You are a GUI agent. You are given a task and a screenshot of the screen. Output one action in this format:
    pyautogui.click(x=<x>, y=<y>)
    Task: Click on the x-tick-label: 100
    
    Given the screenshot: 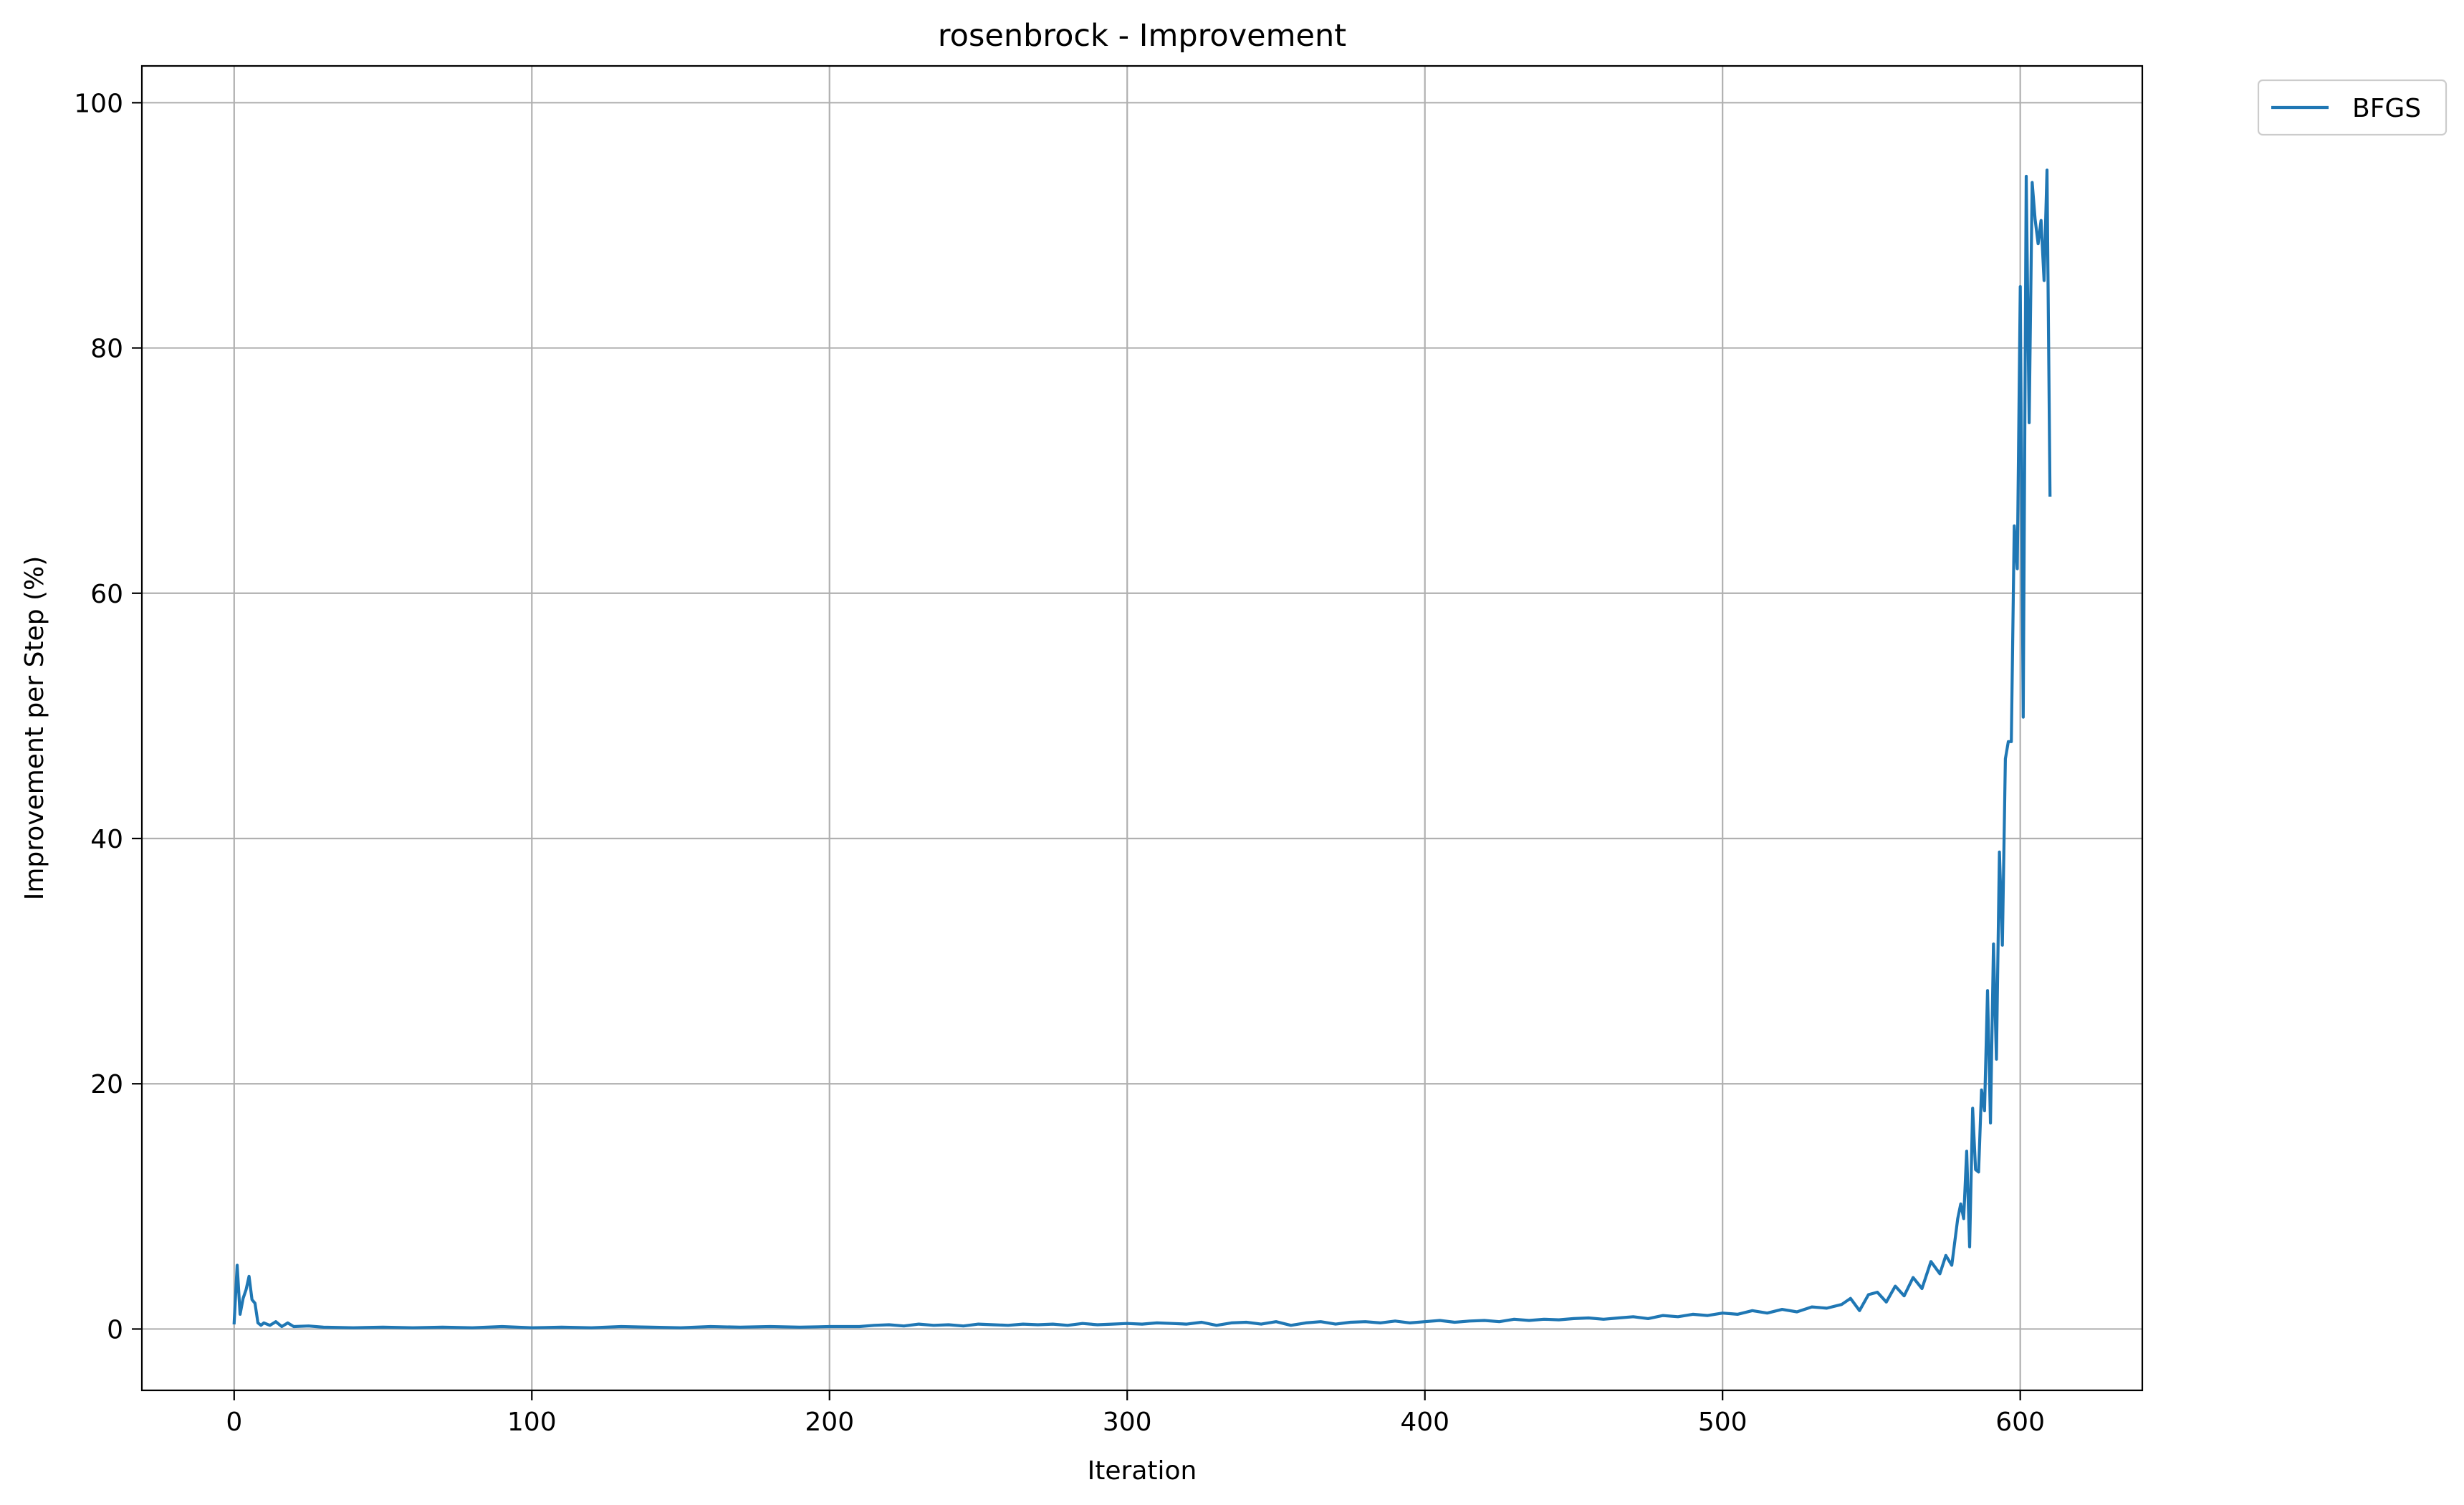 What is the action you would take?
    pyautogui.click(x=532, y=1422)
    